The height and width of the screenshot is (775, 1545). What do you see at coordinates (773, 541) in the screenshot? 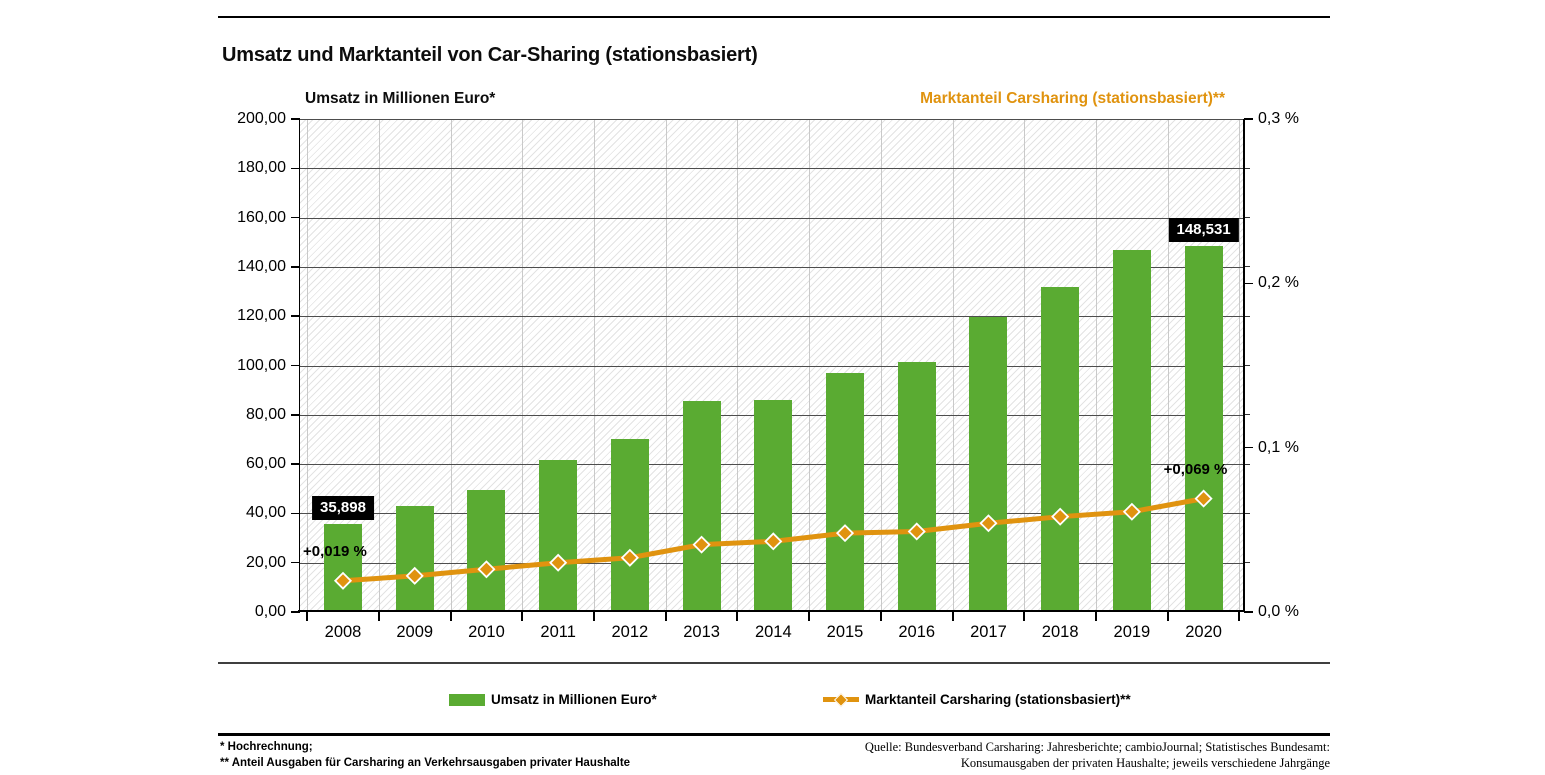
I see `diamond-marker-2014` at bounding box center [773, 541].